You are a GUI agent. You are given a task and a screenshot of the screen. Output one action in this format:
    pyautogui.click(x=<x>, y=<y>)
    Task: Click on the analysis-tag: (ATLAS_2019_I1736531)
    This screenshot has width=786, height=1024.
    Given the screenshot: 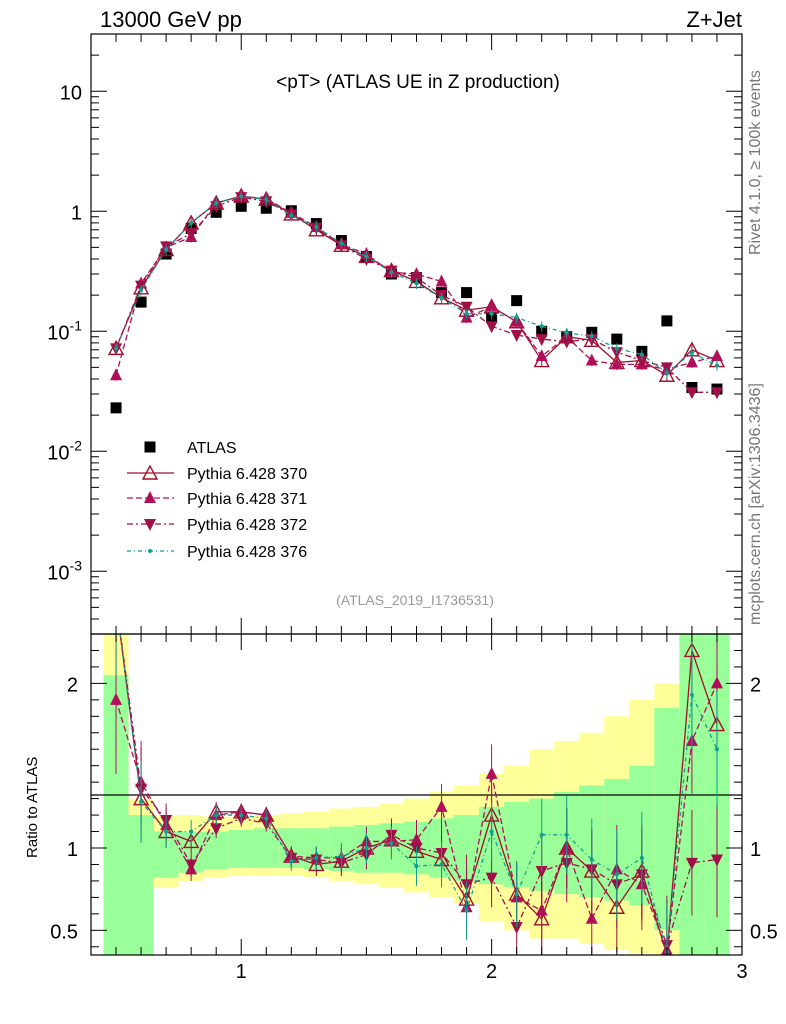 What is the action you would take?
    pyautogui.click(x=415, y=600)
    